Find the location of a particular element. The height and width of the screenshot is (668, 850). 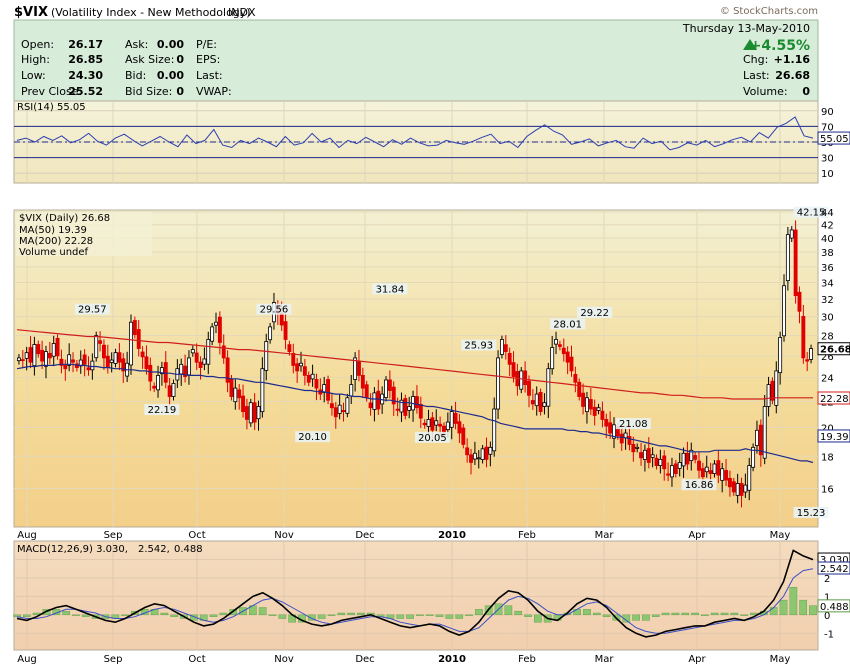

price-tick-label: 44 is located at coordinates (827, 213).